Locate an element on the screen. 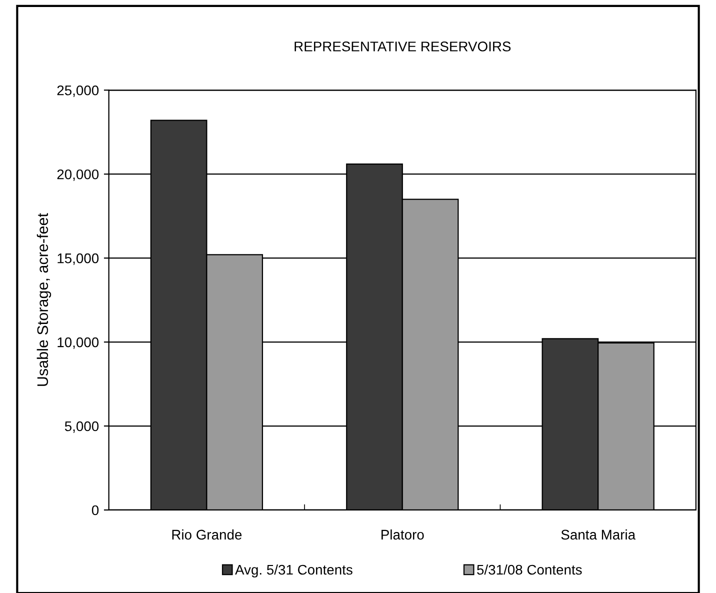 This screenshot has height=593, width=716. y-tick-label: 25,000 is located at coordinates (78, 91).